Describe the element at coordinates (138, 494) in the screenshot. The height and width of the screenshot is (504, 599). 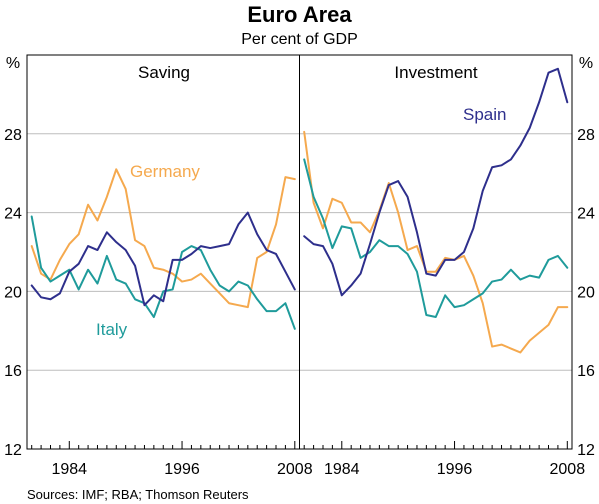
I see `source-note: Sources: IMF; RBA; Thomson Reuters` at that location.